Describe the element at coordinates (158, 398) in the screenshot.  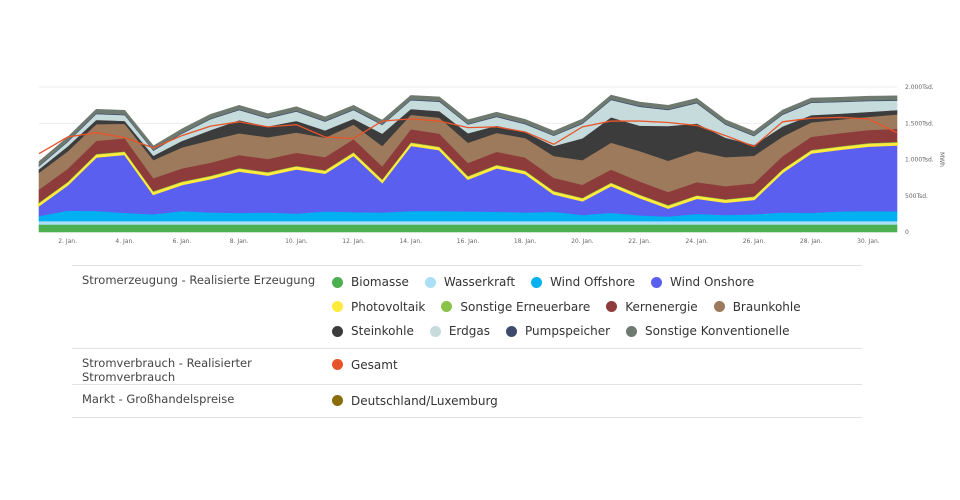
I see `legend-group-title: Markt - Großhandelspreise` at that location.